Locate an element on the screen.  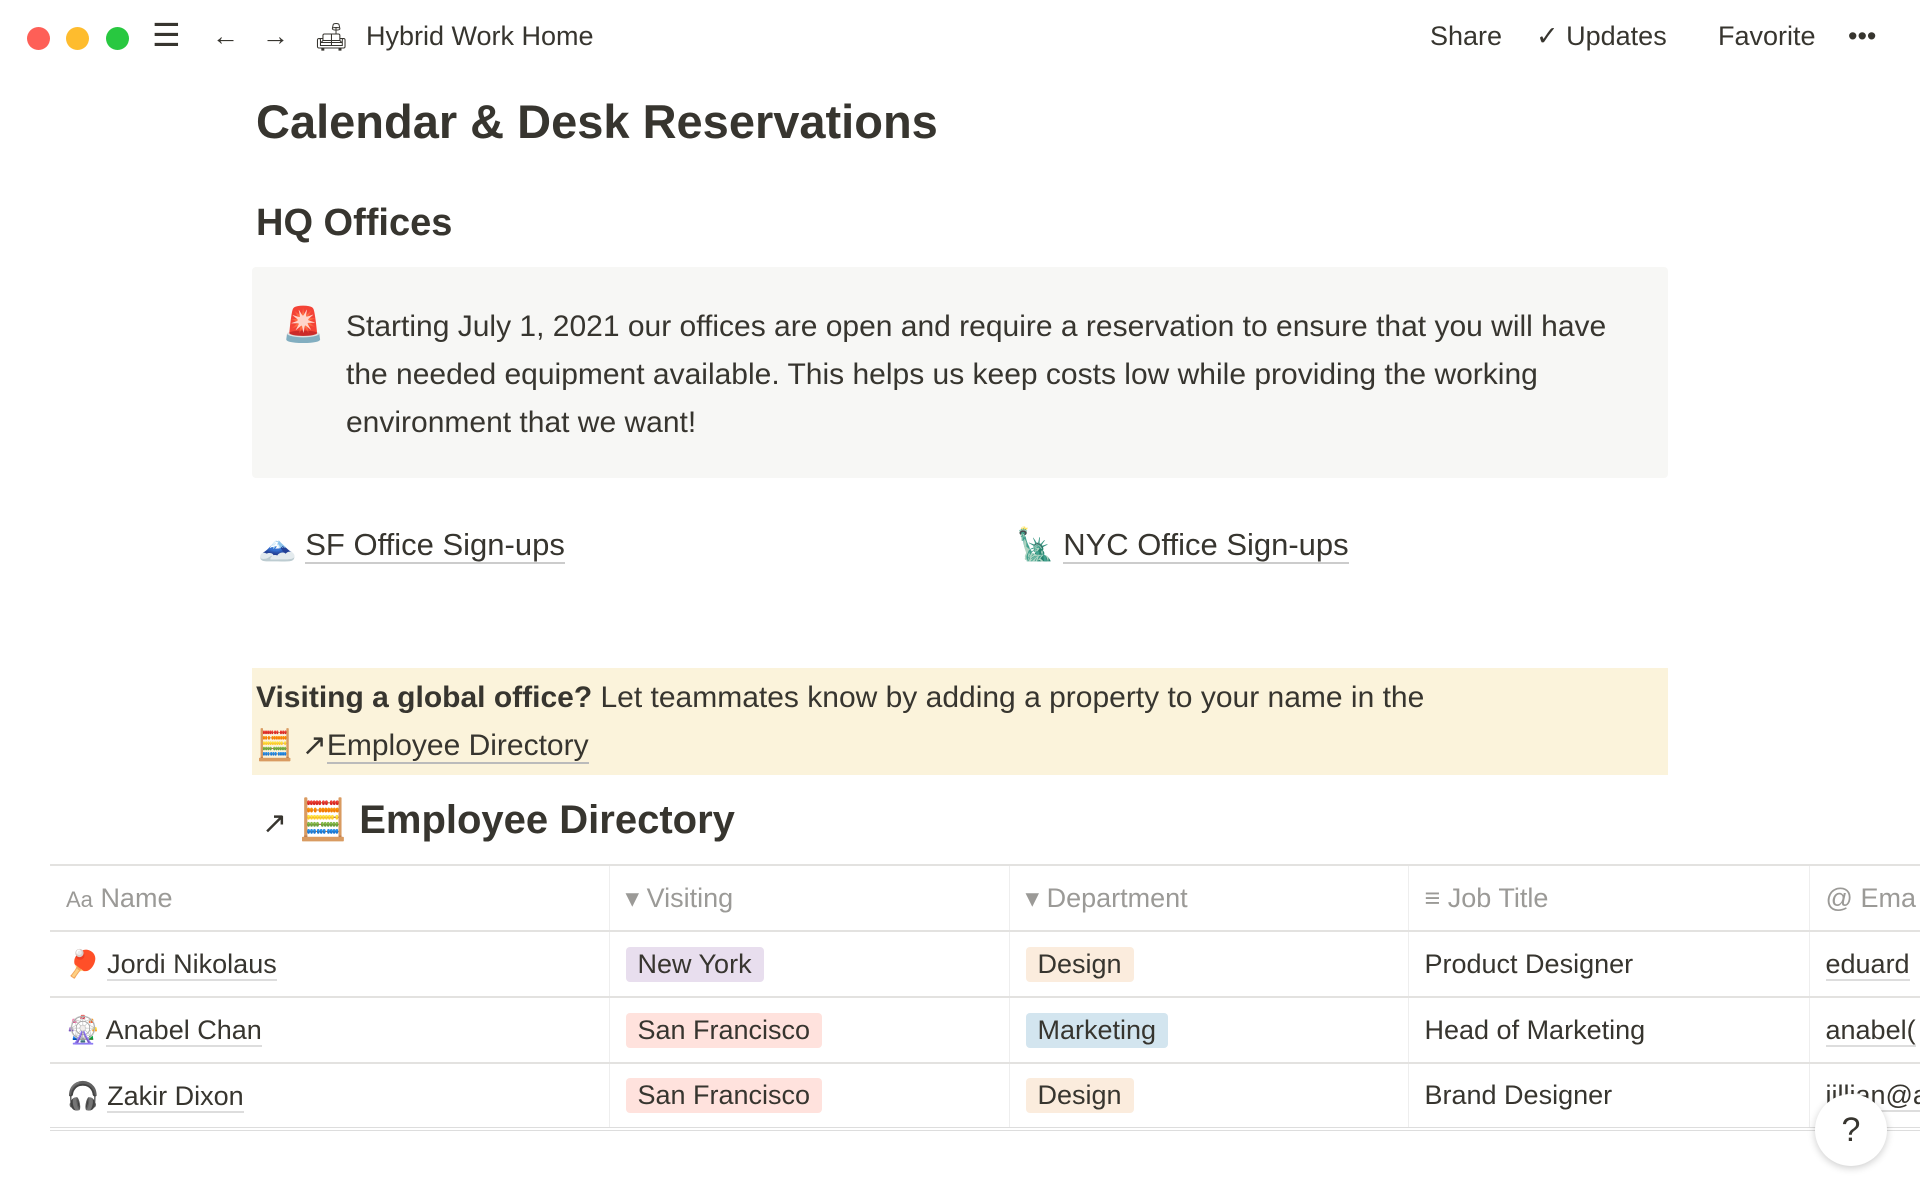
visiting-cell: New York is located at coordinates (809, 963).